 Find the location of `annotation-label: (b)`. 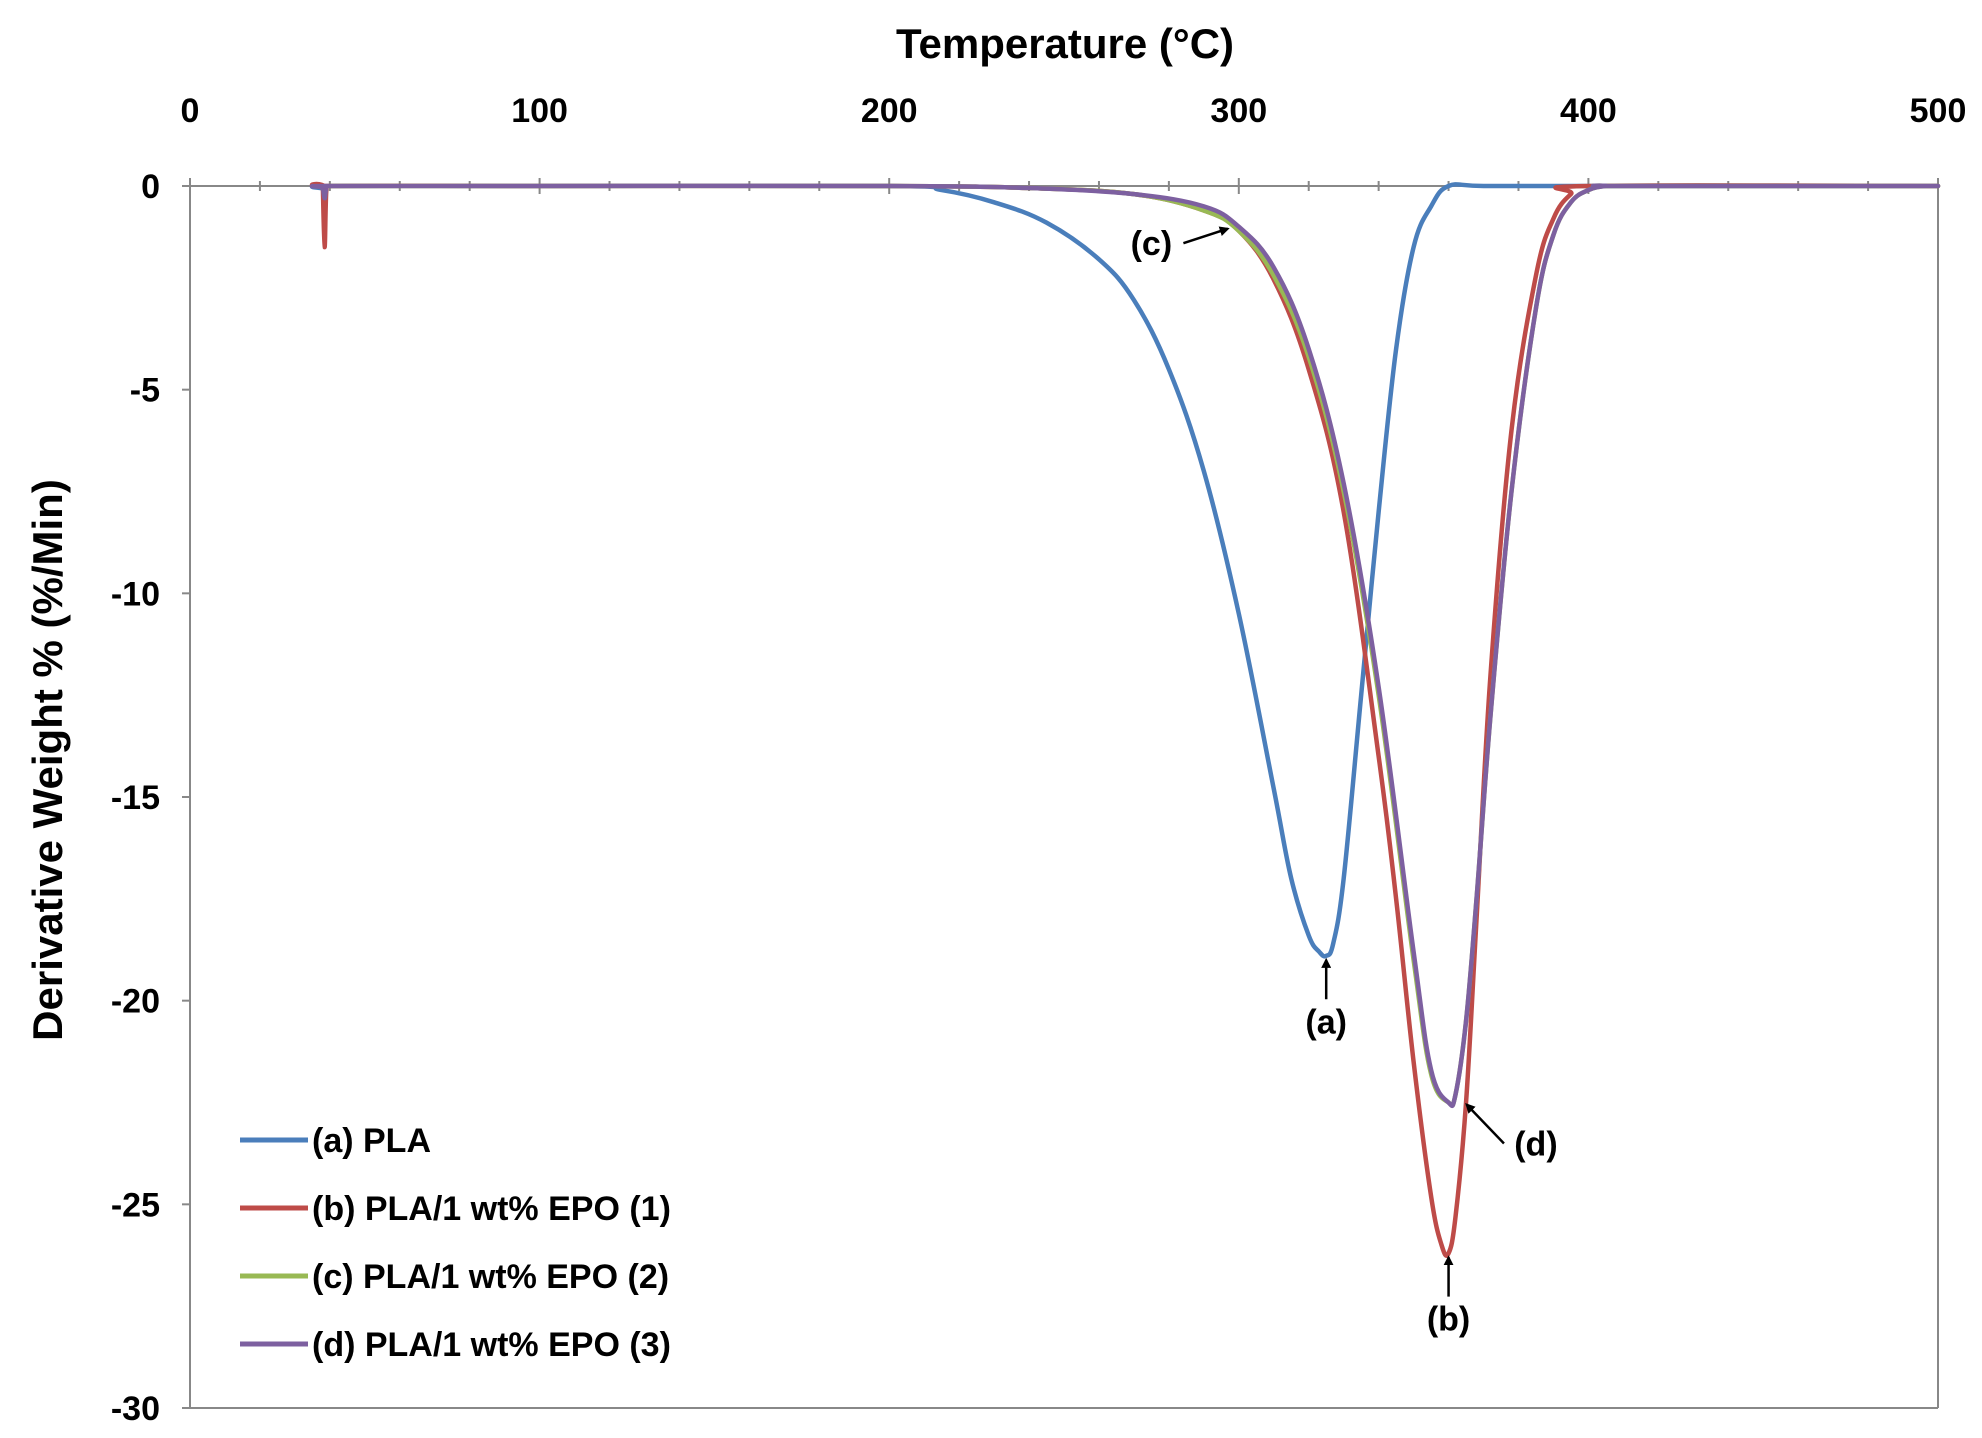

annotation-label: (b) is located at coordinates (1448, 1320).